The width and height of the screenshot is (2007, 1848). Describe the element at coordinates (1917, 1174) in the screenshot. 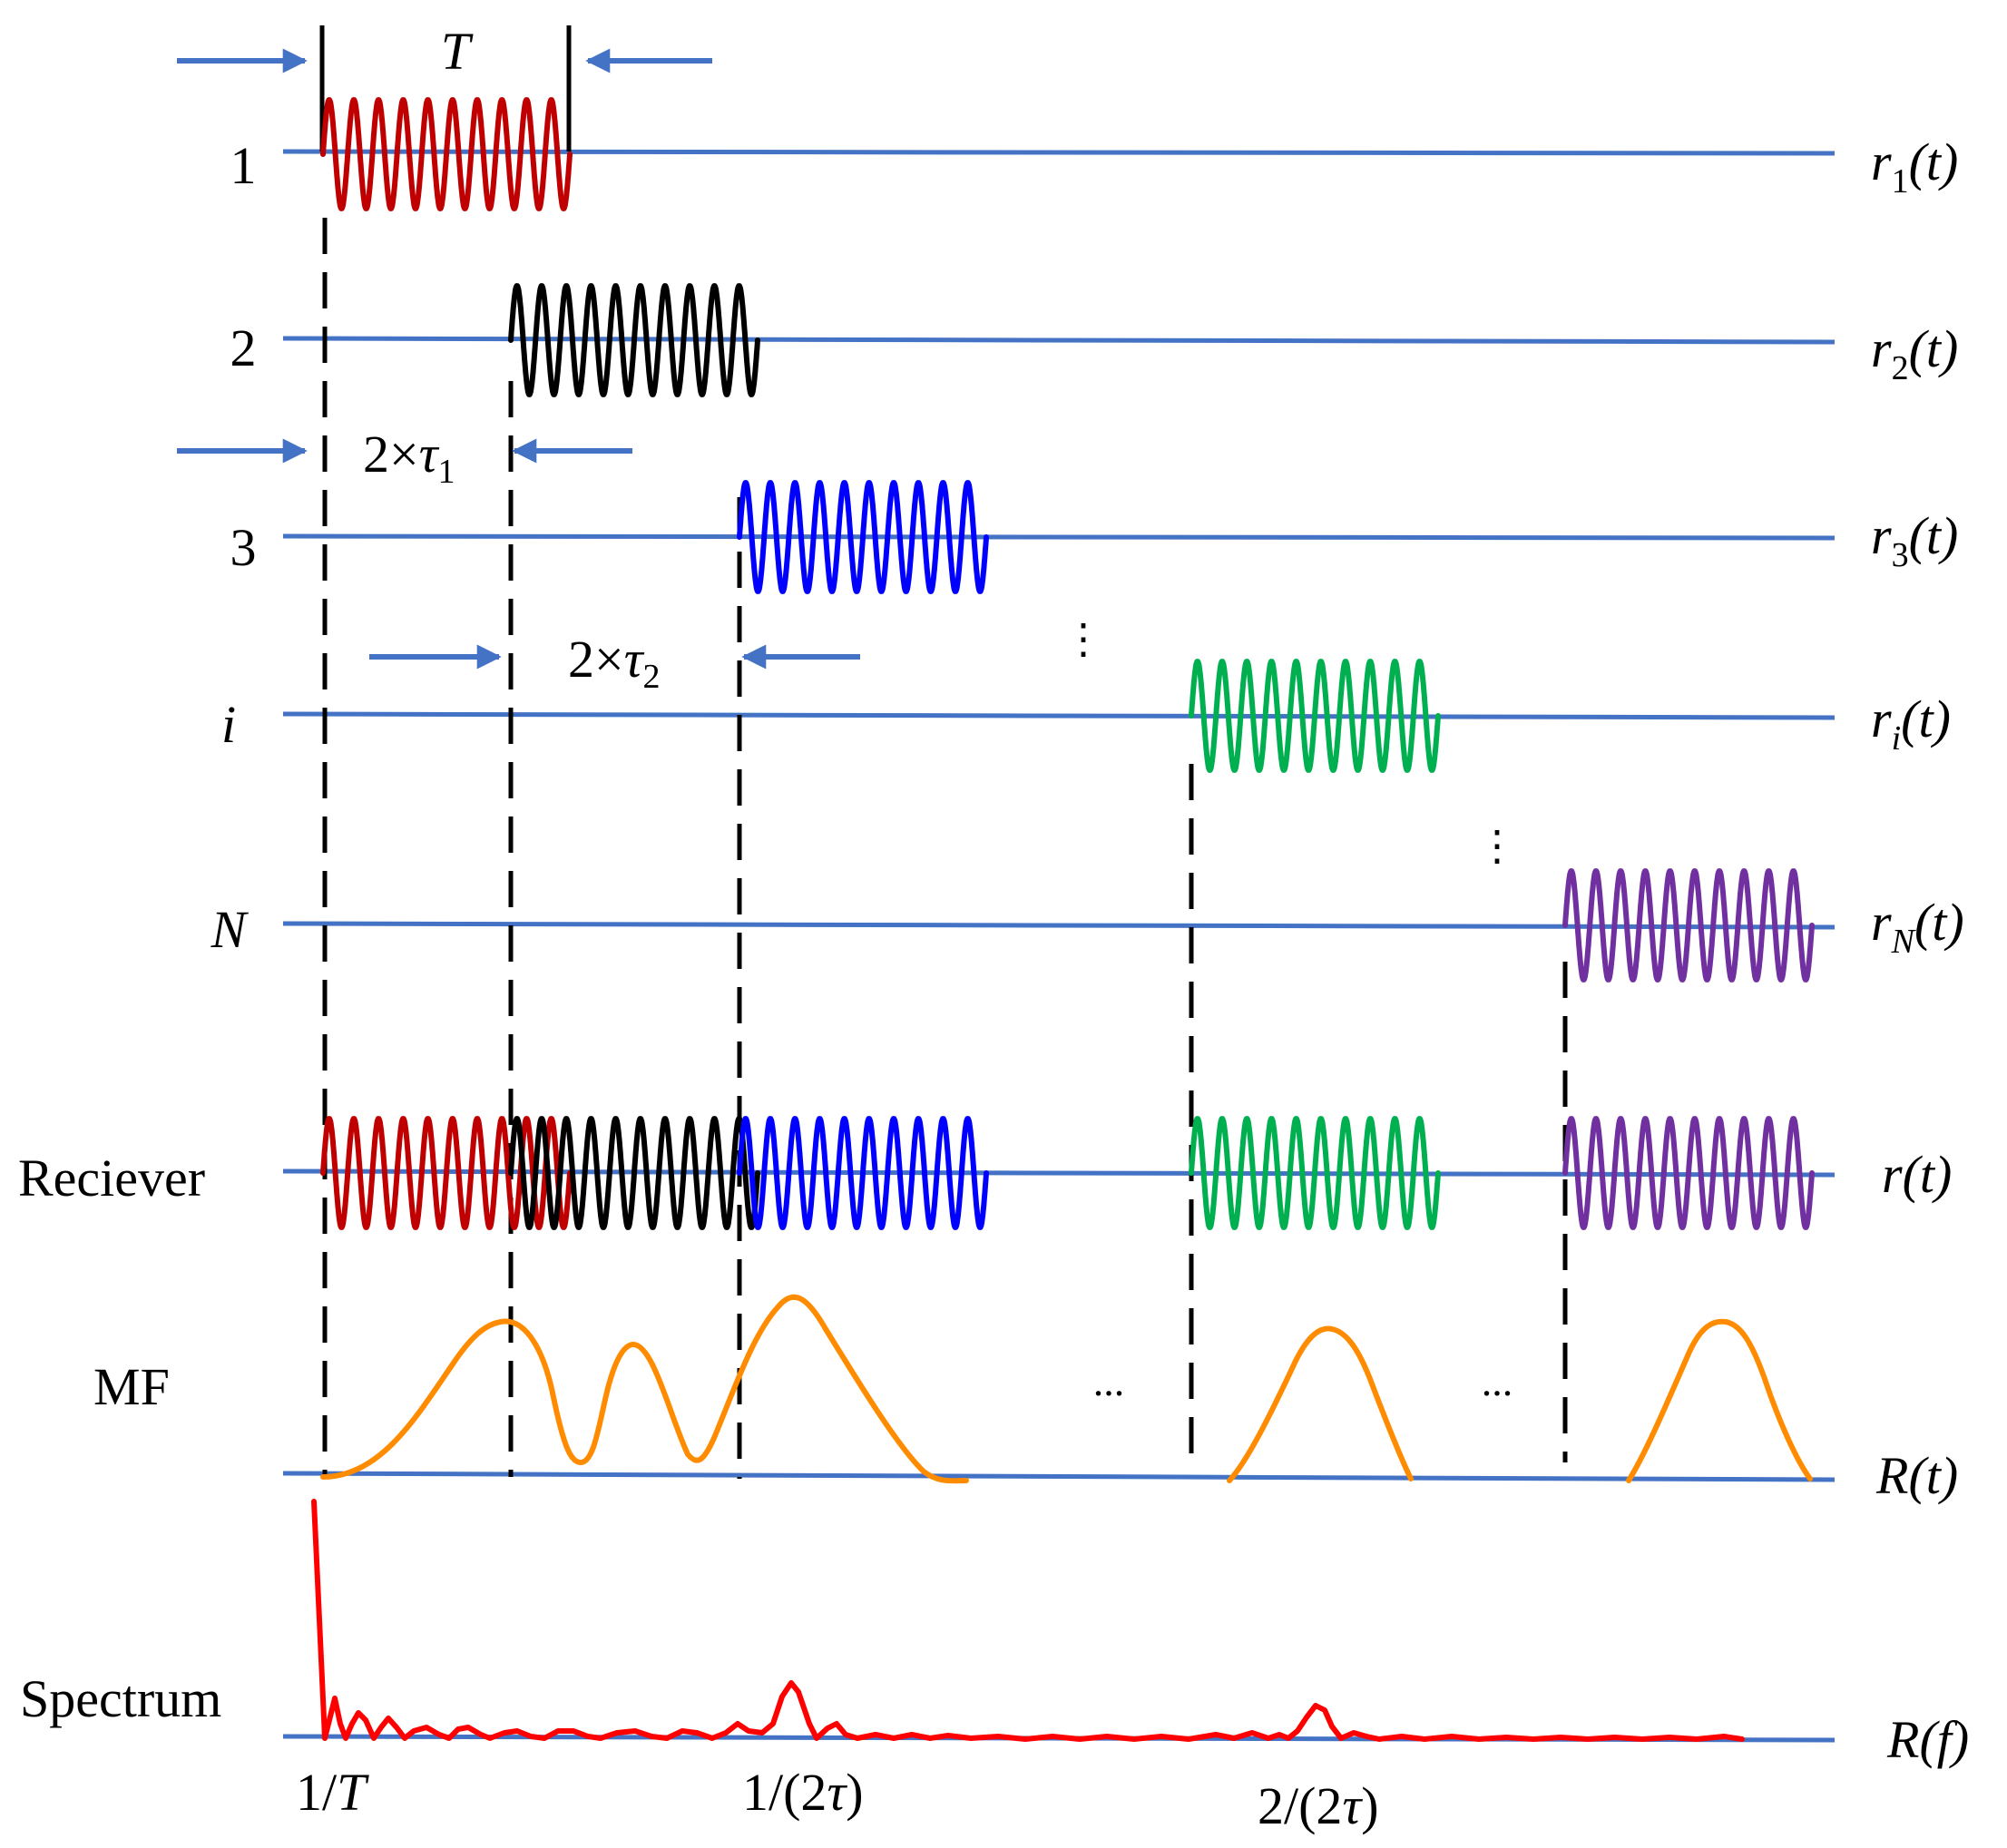

I see `receiver-signal-label: r(t)` at that location.